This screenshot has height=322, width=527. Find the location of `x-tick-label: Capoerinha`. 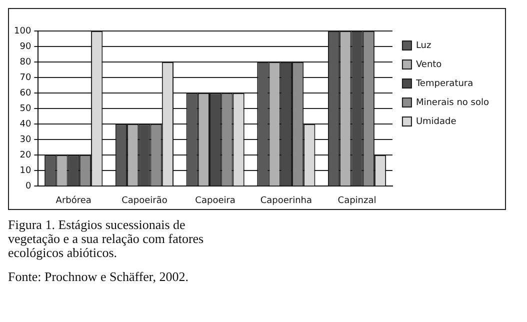

x-tick-label: Capoerinha is located at coordinates (286, 201).